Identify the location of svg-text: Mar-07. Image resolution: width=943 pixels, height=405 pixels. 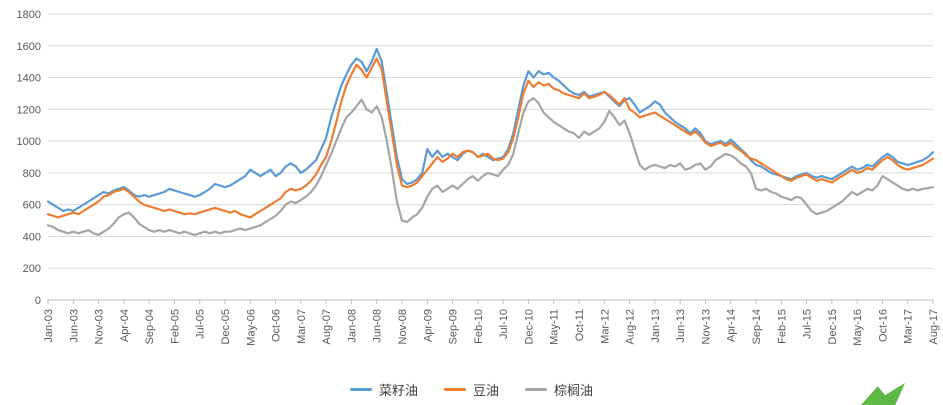
(302, 326).